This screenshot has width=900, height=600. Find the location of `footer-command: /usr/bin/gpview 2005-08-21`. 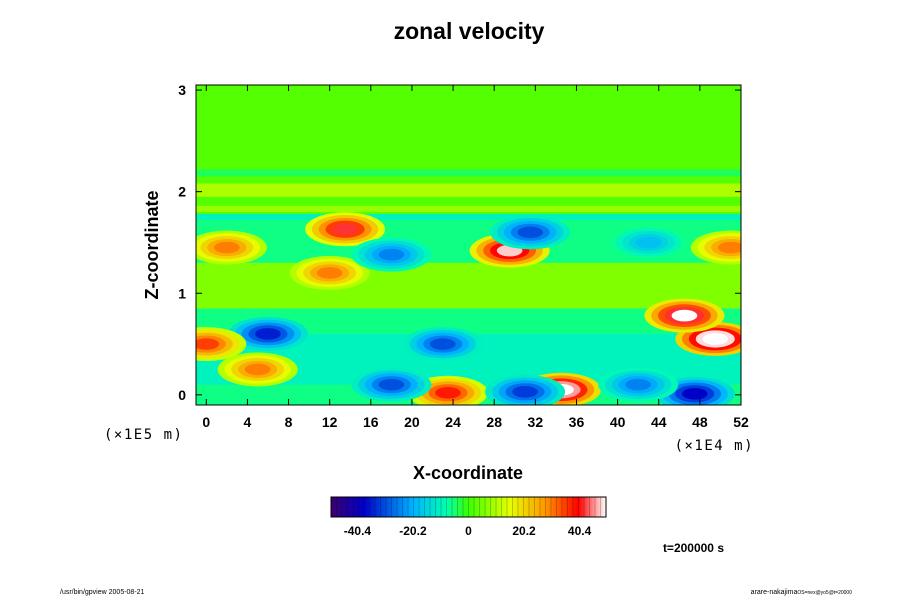

footer-command: /usr/bin/gpview 2005-08-21 is located at coordinates (102, 592).